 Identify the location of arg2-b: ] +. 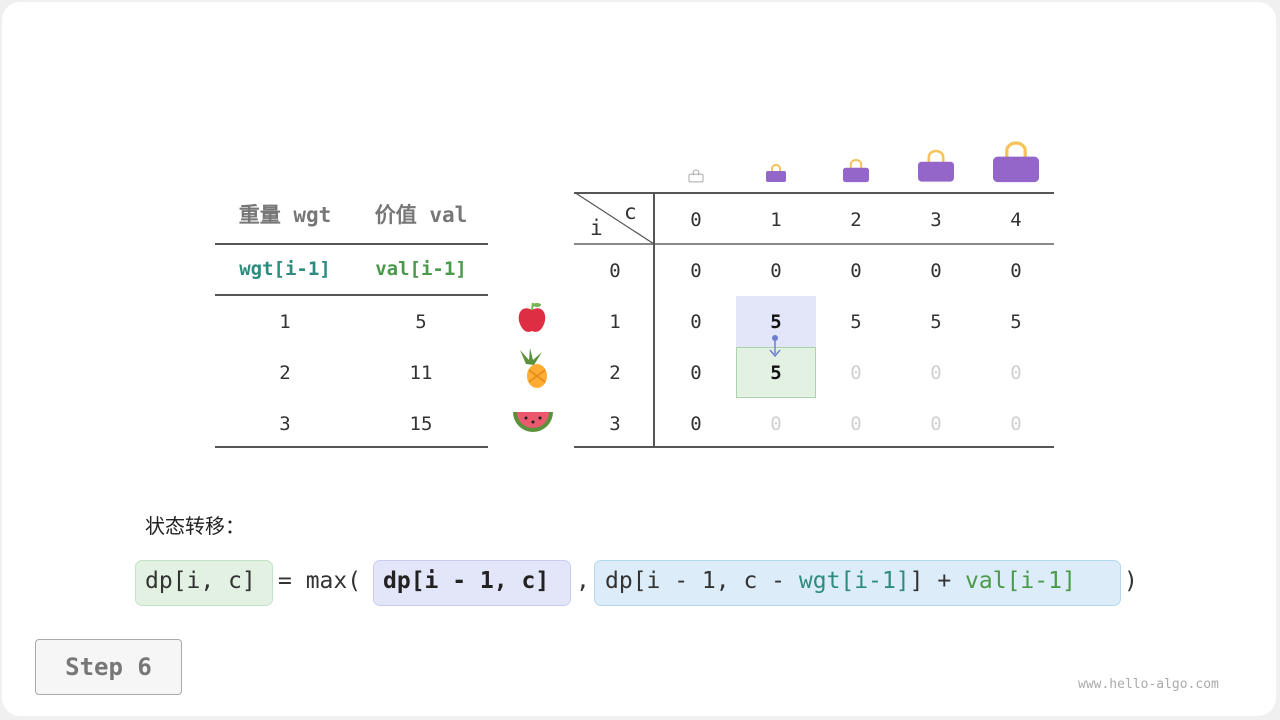
(937, 581).